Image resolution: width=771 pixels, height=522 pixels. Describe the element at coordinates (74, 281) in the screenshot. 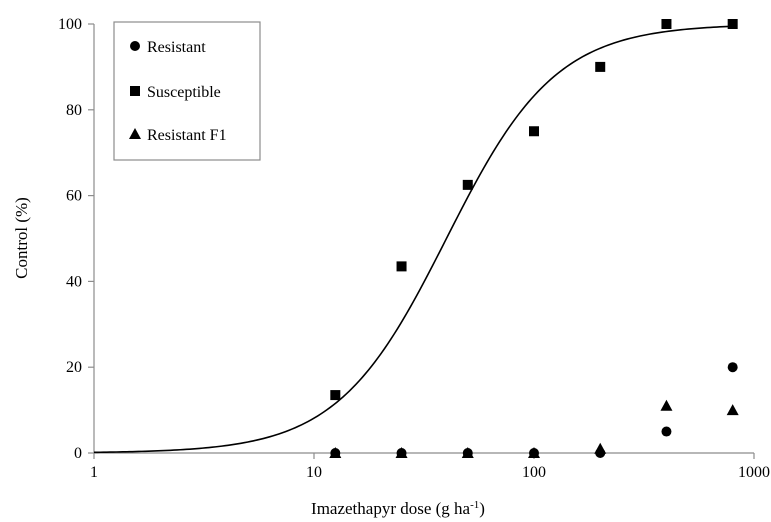

I see `y-tick-label: 40` at that location.